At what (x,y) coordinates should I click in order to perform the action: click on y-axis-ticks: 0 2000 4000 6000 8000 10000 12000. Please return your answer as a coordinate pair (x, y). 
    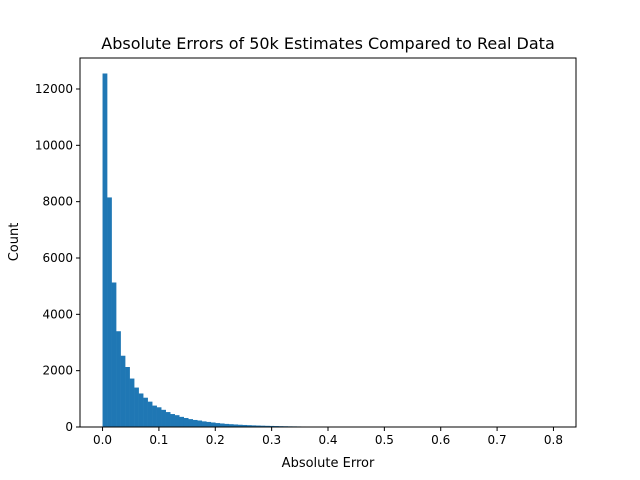
    Looking at the image, I should click on (57, 258).